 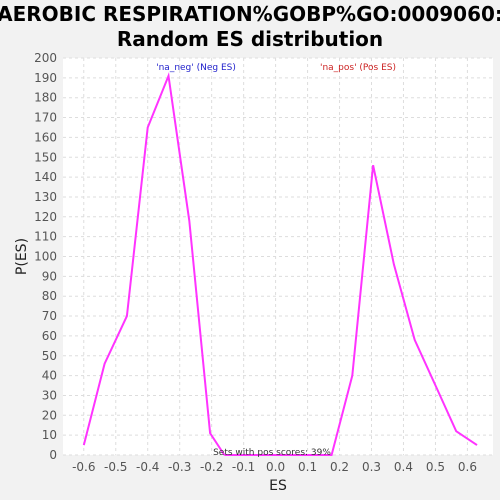 I want to click on y-tick-label: 50, so click(x=49, y=356).